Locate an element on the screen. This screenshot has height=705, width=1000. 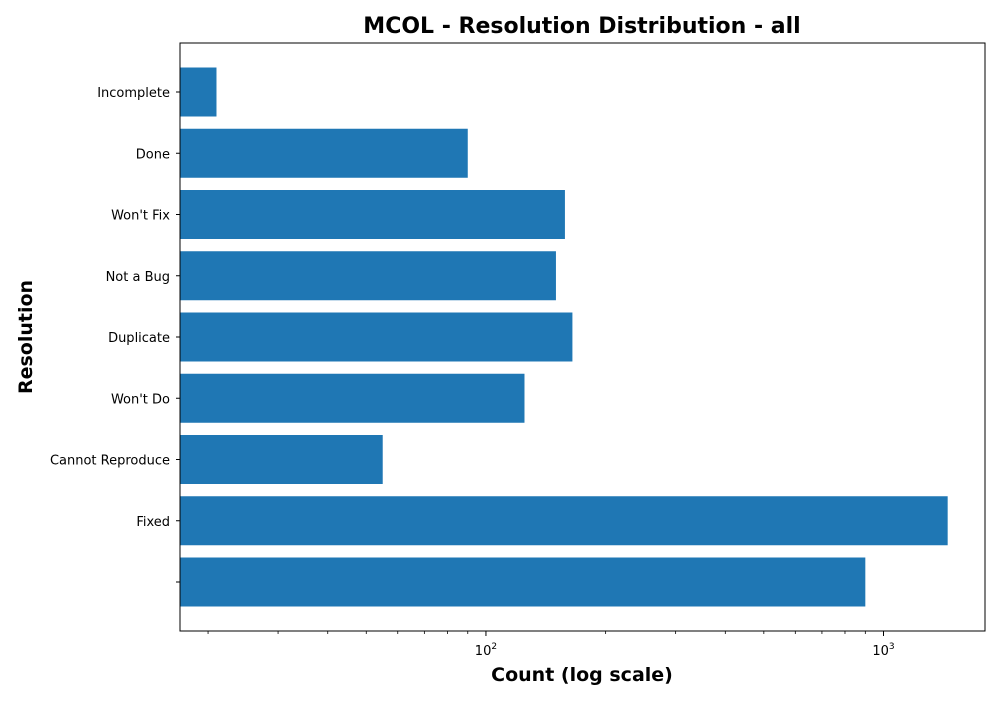
y-axis-label: Resolution is located at coordinates (26, 337).